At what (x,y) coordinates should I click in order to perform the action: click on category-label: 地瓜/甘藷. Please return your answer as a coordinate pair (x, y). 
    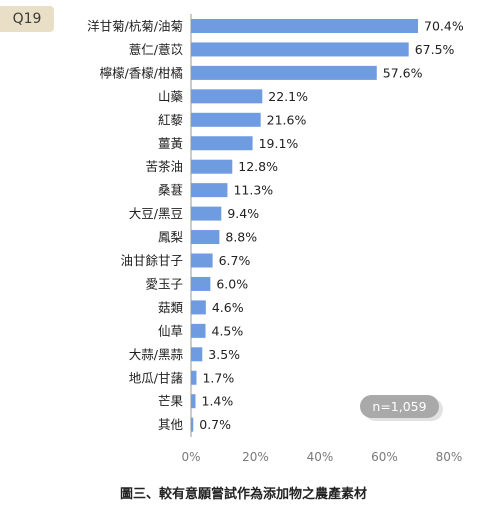
    Looking at the image, I should click on (156, 377).